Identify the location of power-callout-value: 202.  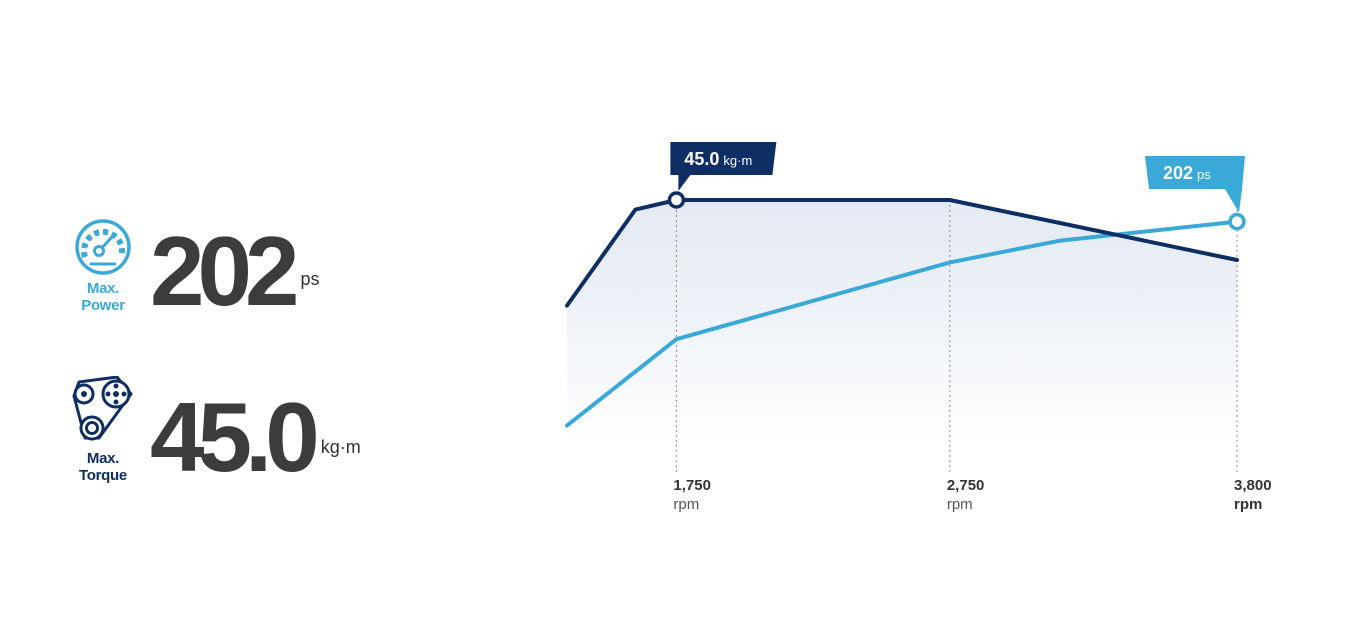
(1178, 173).